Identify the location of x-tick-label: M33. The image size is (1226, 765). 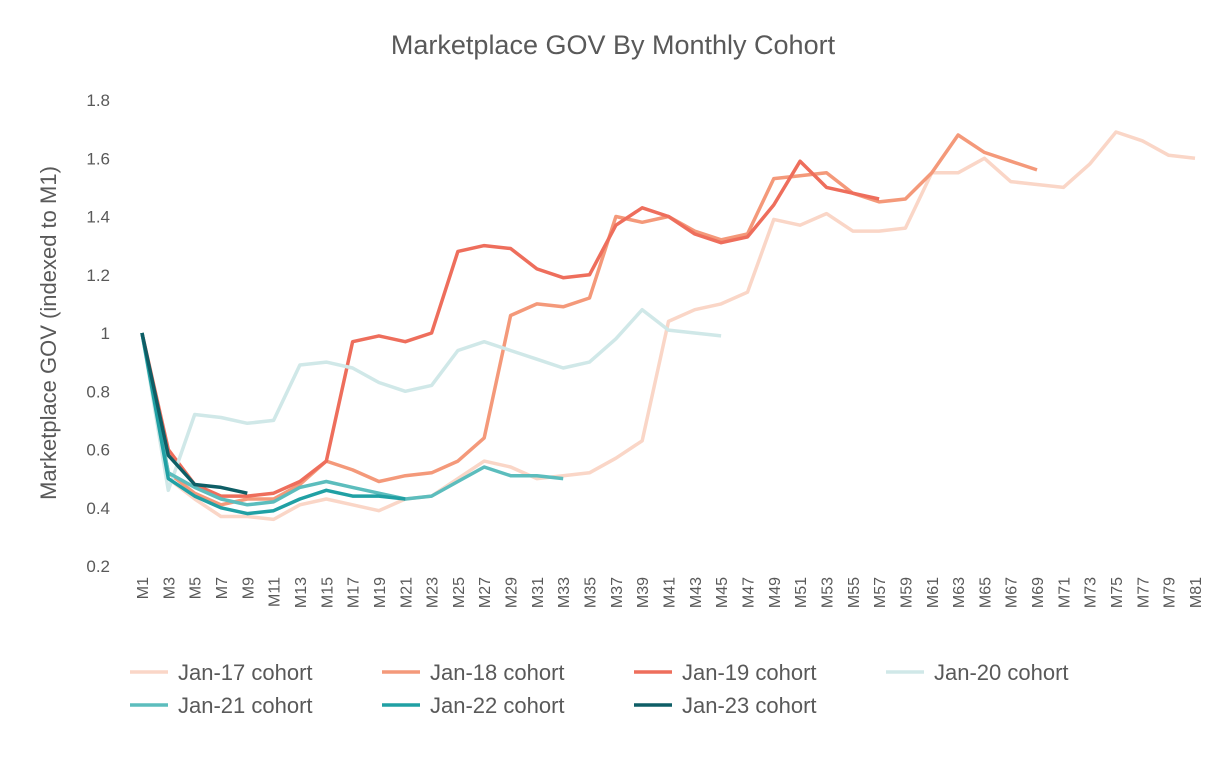
(564, 592).